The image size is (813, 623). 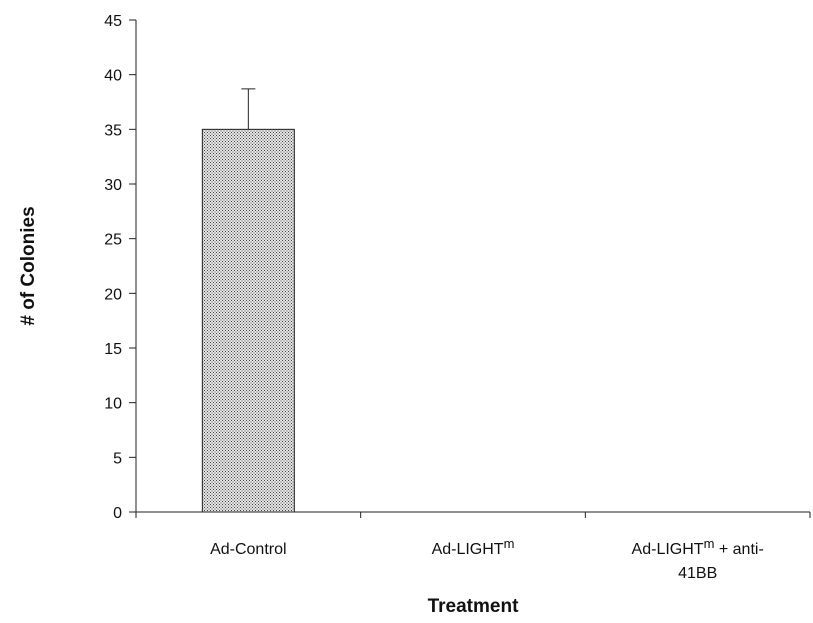 What do you see at coordinates (117, 458) in the screenshot?
I see `y-tick-label: 5` at bounding box center [117, 458].